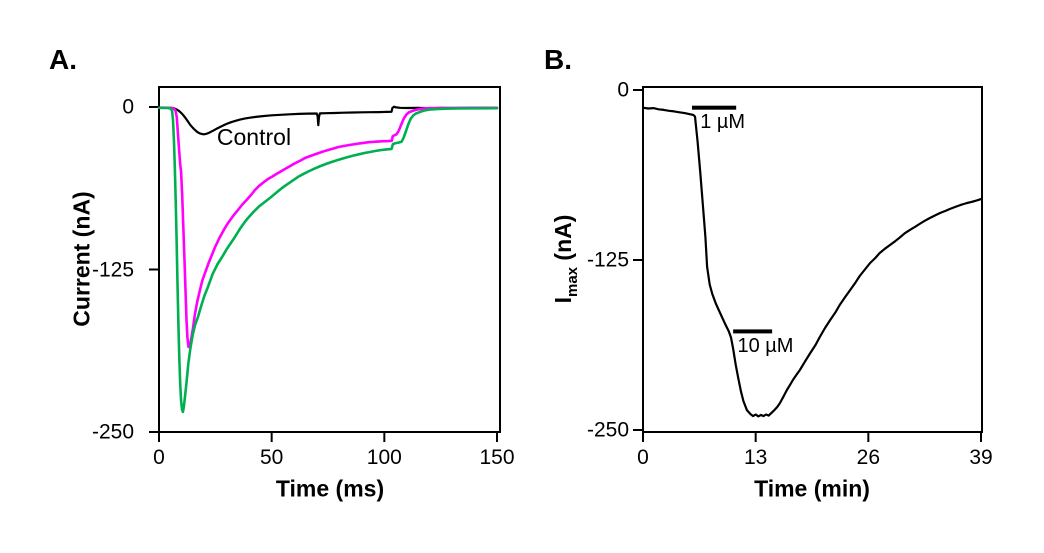 This screenshot has width=1044, height=553. I want to click on x-tick-label: 13, so click(755, 457).